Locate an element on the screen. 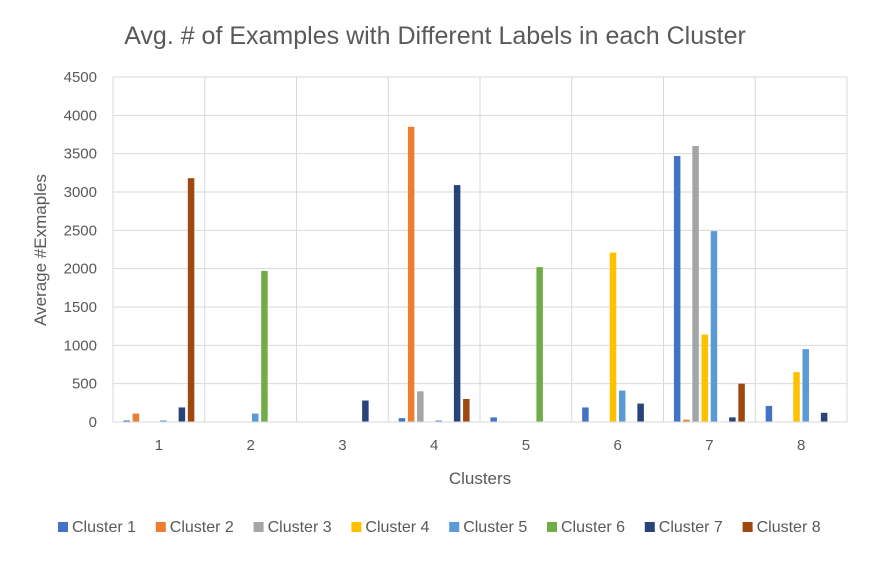  y-tick-label: 4000 is located at coordinates (80, 115).